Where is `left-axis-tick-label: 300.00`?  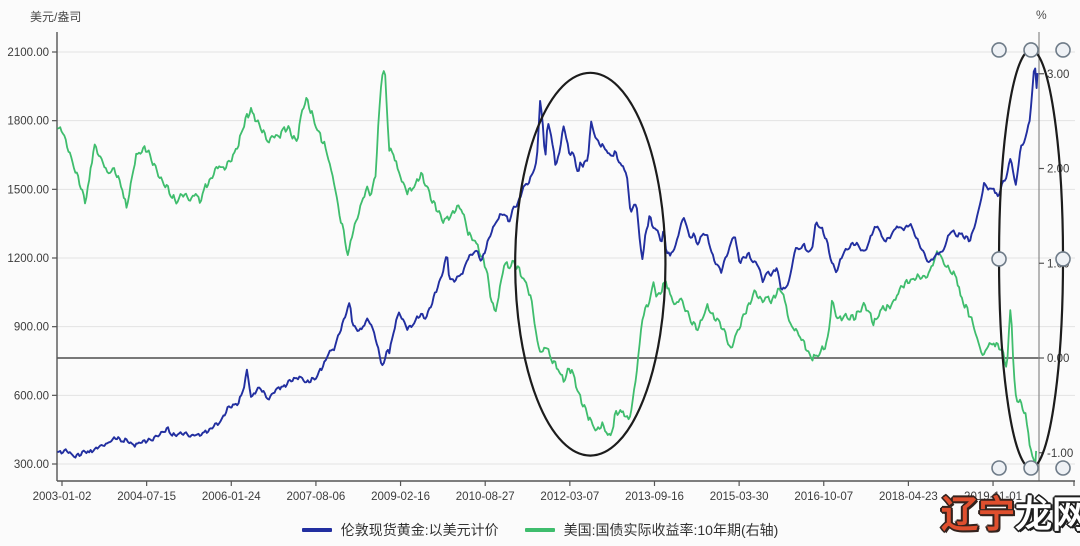 left-axis-tick-label: 300.00 is located at coordinates (31, 465).